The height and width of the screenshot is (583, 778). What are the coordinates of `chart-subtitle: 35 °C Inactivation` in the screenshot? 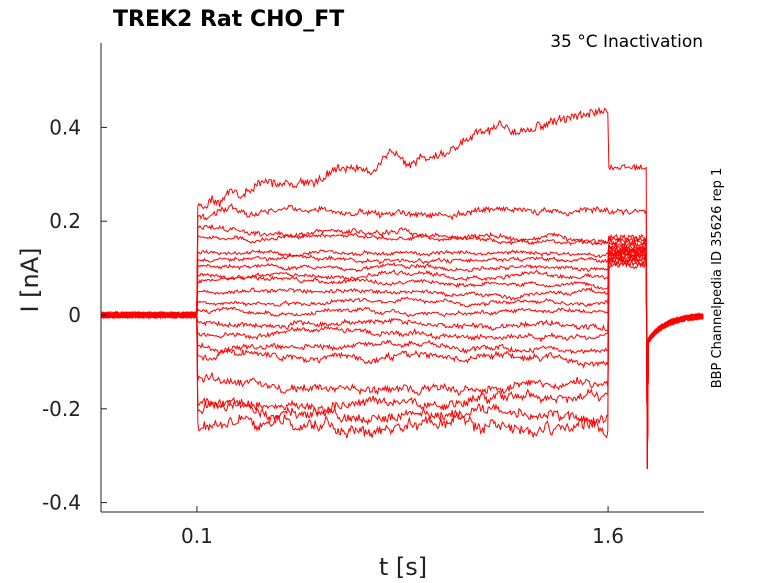 It's located at (626, 42).